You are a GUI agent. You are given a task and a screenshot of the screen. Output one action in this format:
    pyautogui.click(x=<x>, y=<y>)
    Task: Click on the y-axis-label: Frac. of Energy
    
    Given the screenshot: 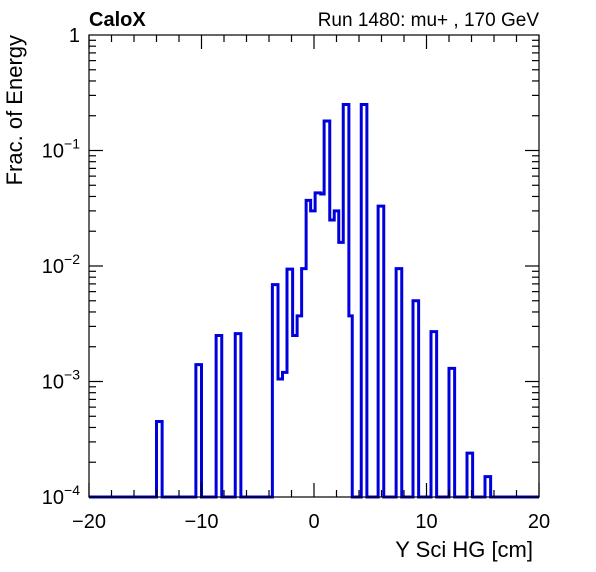 What is the action you would take?
    pyautogui.click(x=14, y=110)
    